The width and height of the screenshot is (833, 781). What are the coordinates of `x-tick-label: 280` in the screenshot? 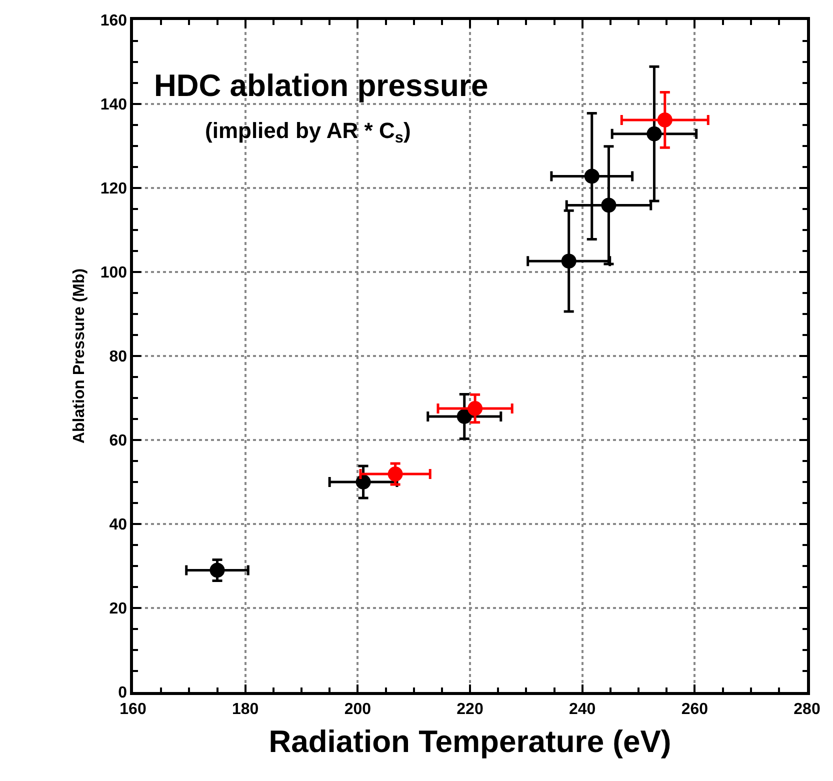 It's located at (807, 709).